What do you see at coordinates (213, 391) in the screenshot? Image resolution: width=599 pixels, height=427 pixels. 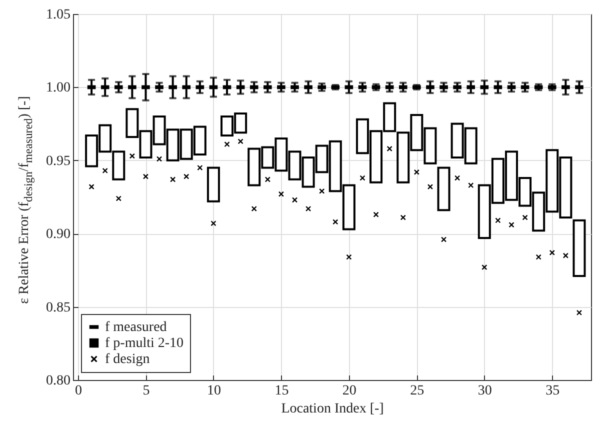 I see `x-tick-label: 10` at bounding box center [213, 391].